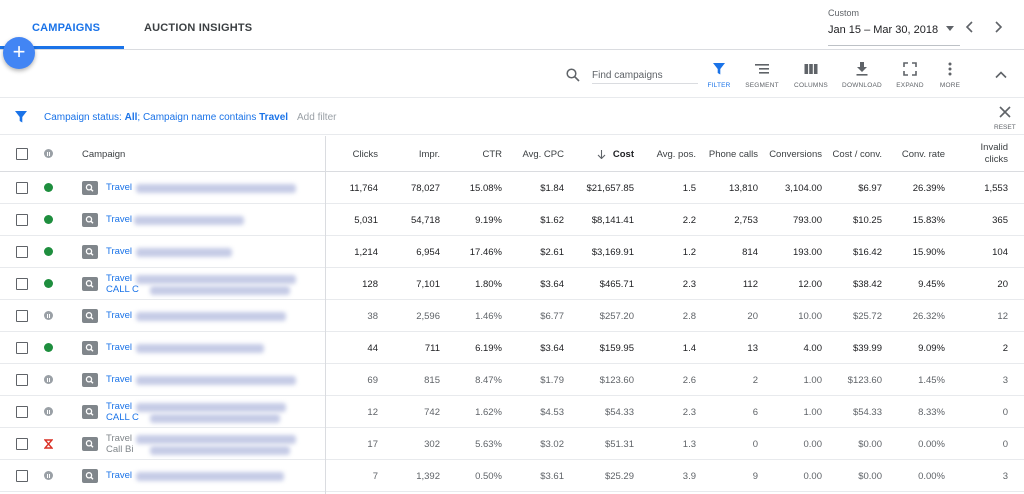 The height and width of the screenshot is (494, 1024). What do you see at coordinates (928, 316) in the screenshot?
I see `cell-conv-rate: 26.32%` at bounding box center [928, 316].